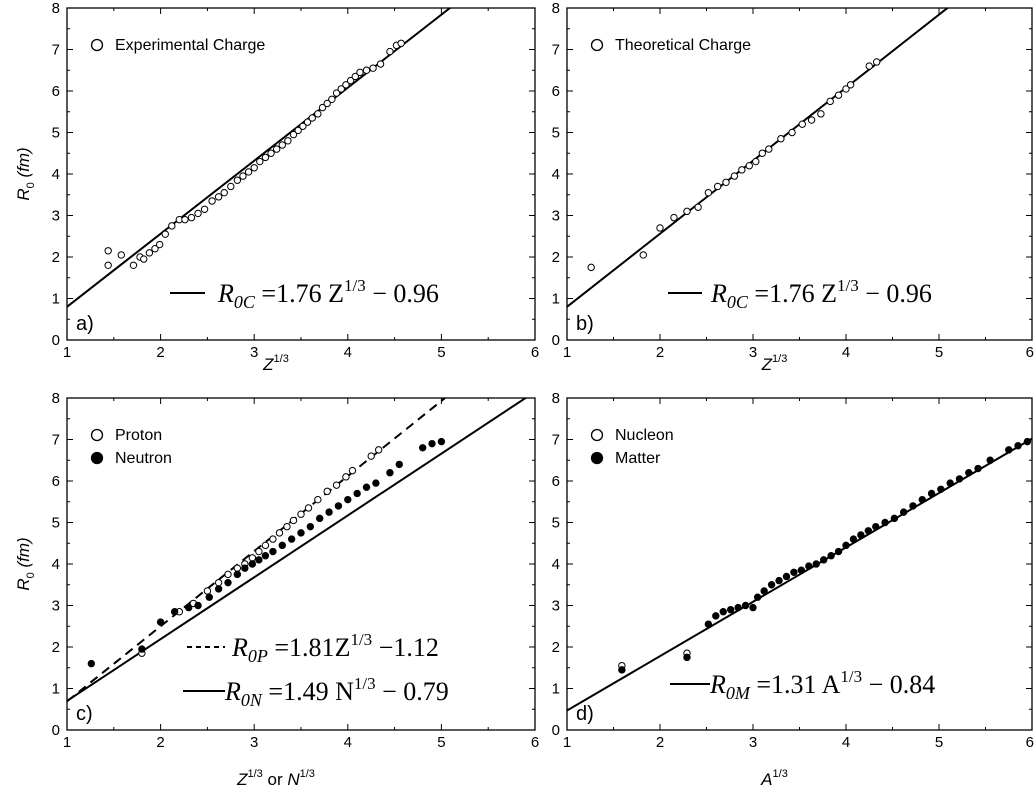  What do you see at coordinates (780, 774) in the screenshot?
I see `x-axis-label-sup: 1/3` at bounding box center [780, 774].